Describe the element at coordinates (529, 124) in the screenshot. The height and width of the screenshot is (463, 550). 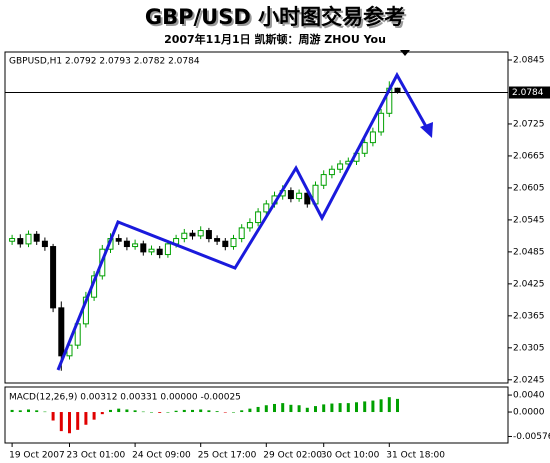
I see `y-tick-label: 2.0725` at that location.